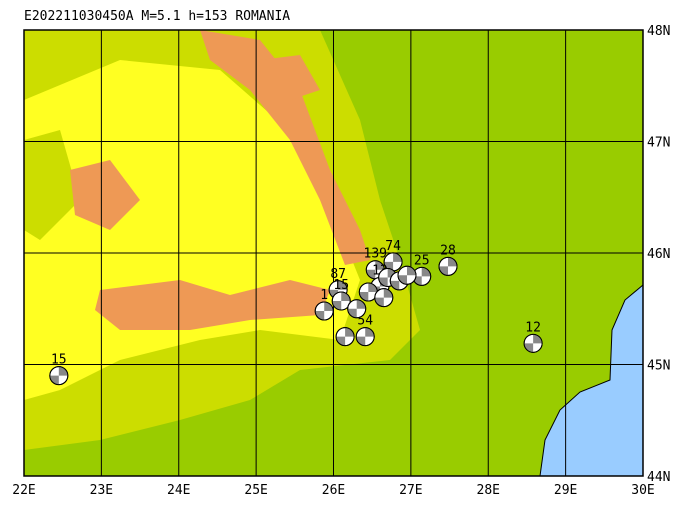 The width and height of the screenshot is (689, 509). Describe the element at coordinates (324, 295) in the screenshot. I see `event-label: 1` at that location.